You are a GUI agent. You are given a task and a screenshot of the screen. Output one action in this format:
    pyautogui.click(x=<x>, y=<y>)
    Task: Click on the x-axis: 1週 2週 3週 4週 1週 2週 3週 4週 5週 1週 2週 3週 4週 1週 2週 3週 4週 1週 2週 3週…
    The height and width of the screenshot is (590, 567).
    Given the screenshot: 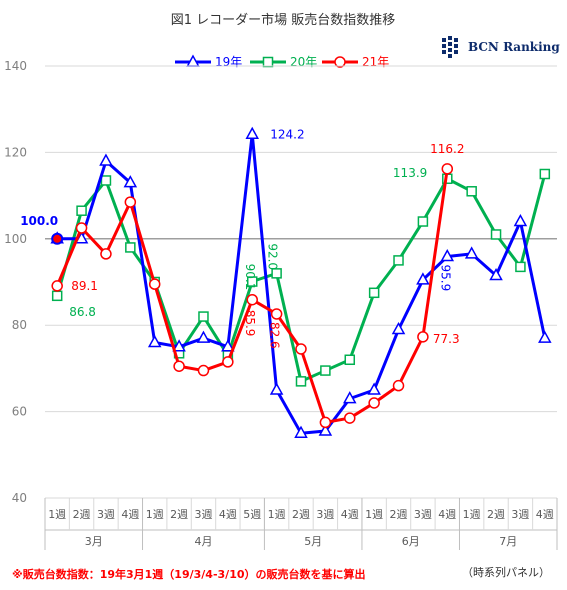 What is the action you would take?
    pyautogui.click(x=301, y=524)
    